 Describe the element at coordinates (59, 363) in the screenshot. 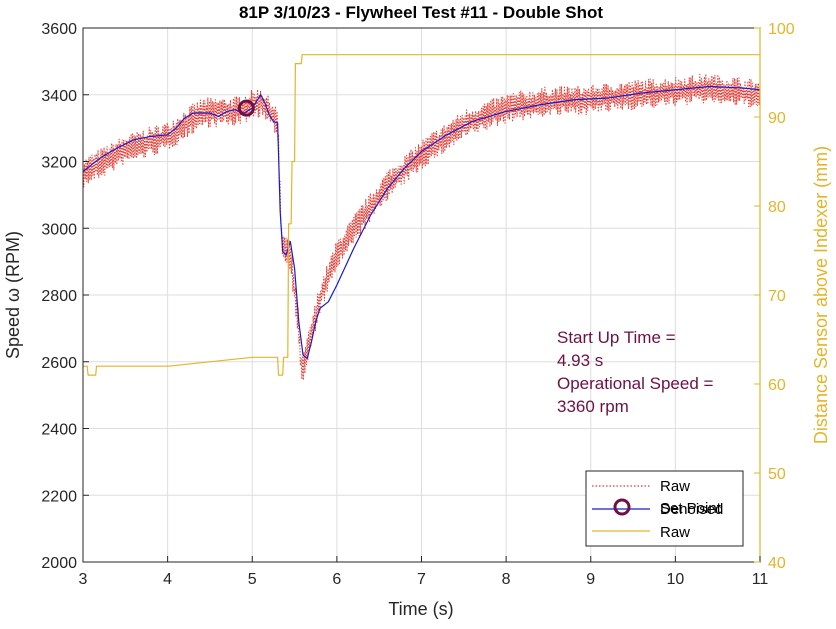

I see `y-tick-label-left: 2600` at that location.